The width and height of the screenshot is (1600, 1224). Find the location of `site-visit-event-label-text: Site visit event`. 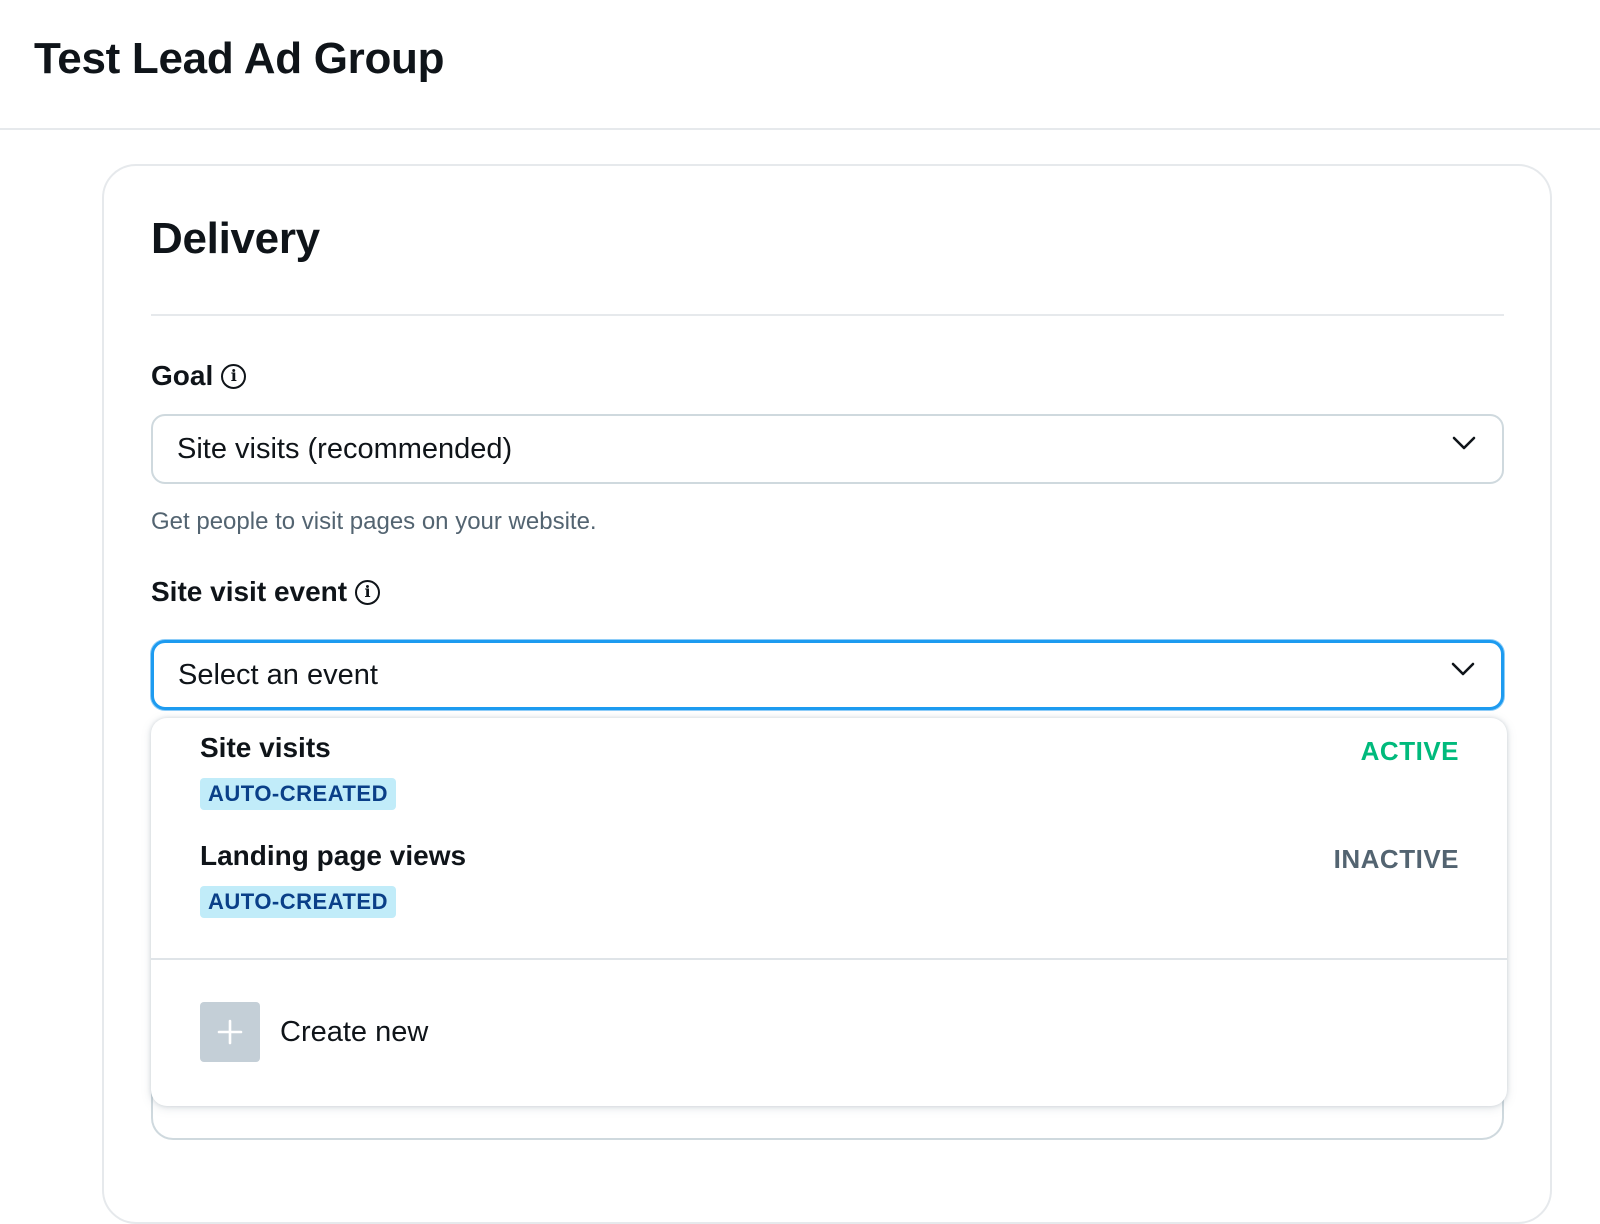

site-visit-event-label-text: Site visit event is located at coordinates (249, 591).